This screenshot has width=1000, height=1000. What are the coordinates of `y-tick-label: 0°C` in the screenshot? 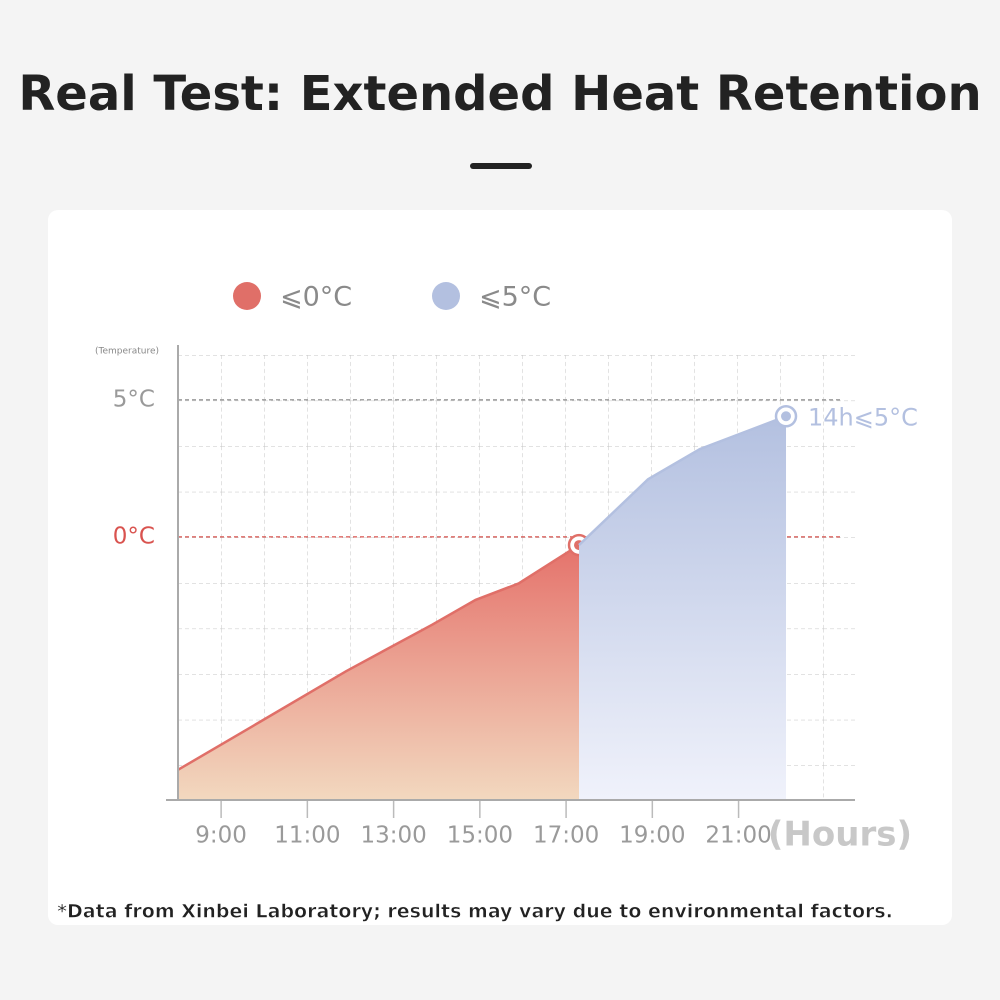 It's located at (134, 536).